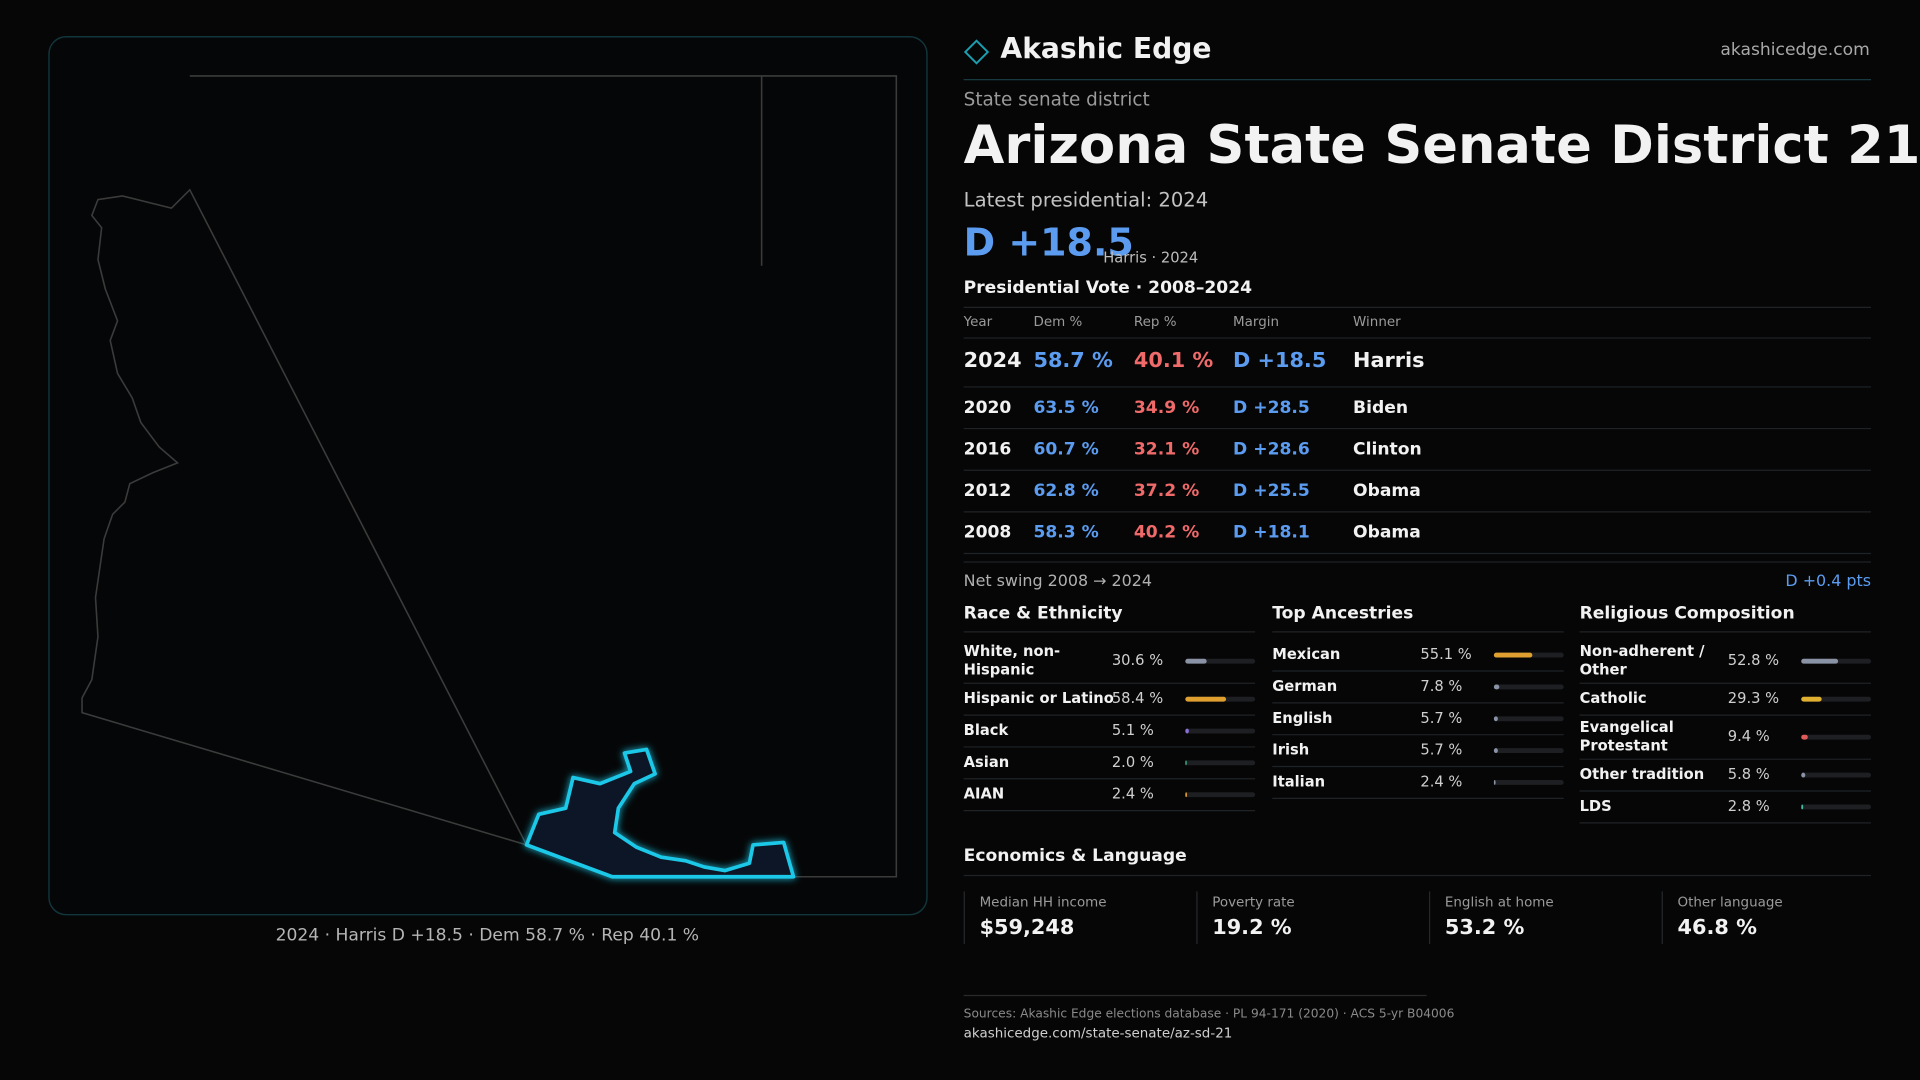 The width and height of the screenshot is (1920, 1080). What do you see at coordinates (1105, 48) in the screenshot?
I see `brand: Akashic Edge` at bounding box center [1105, 48].